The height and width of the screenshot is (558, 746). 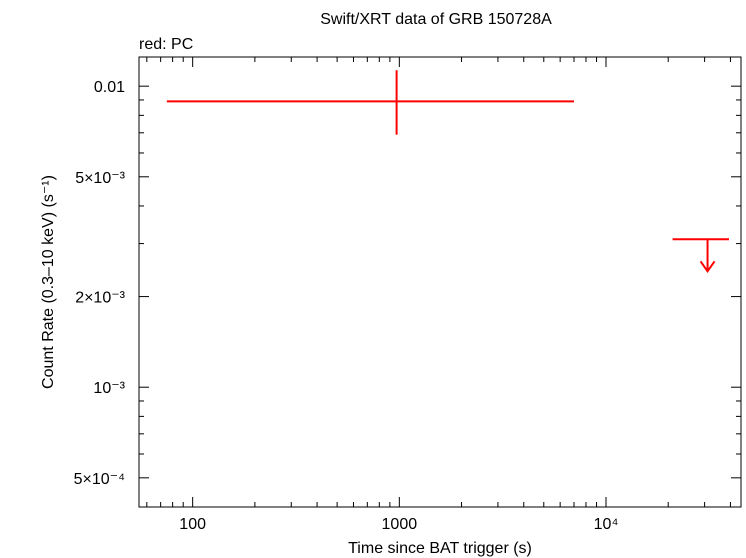 What do you see at coordinates (606, 524) in the screenshot?
I see `x-tick-label: 10⁴` at bounding box center [606, 524].